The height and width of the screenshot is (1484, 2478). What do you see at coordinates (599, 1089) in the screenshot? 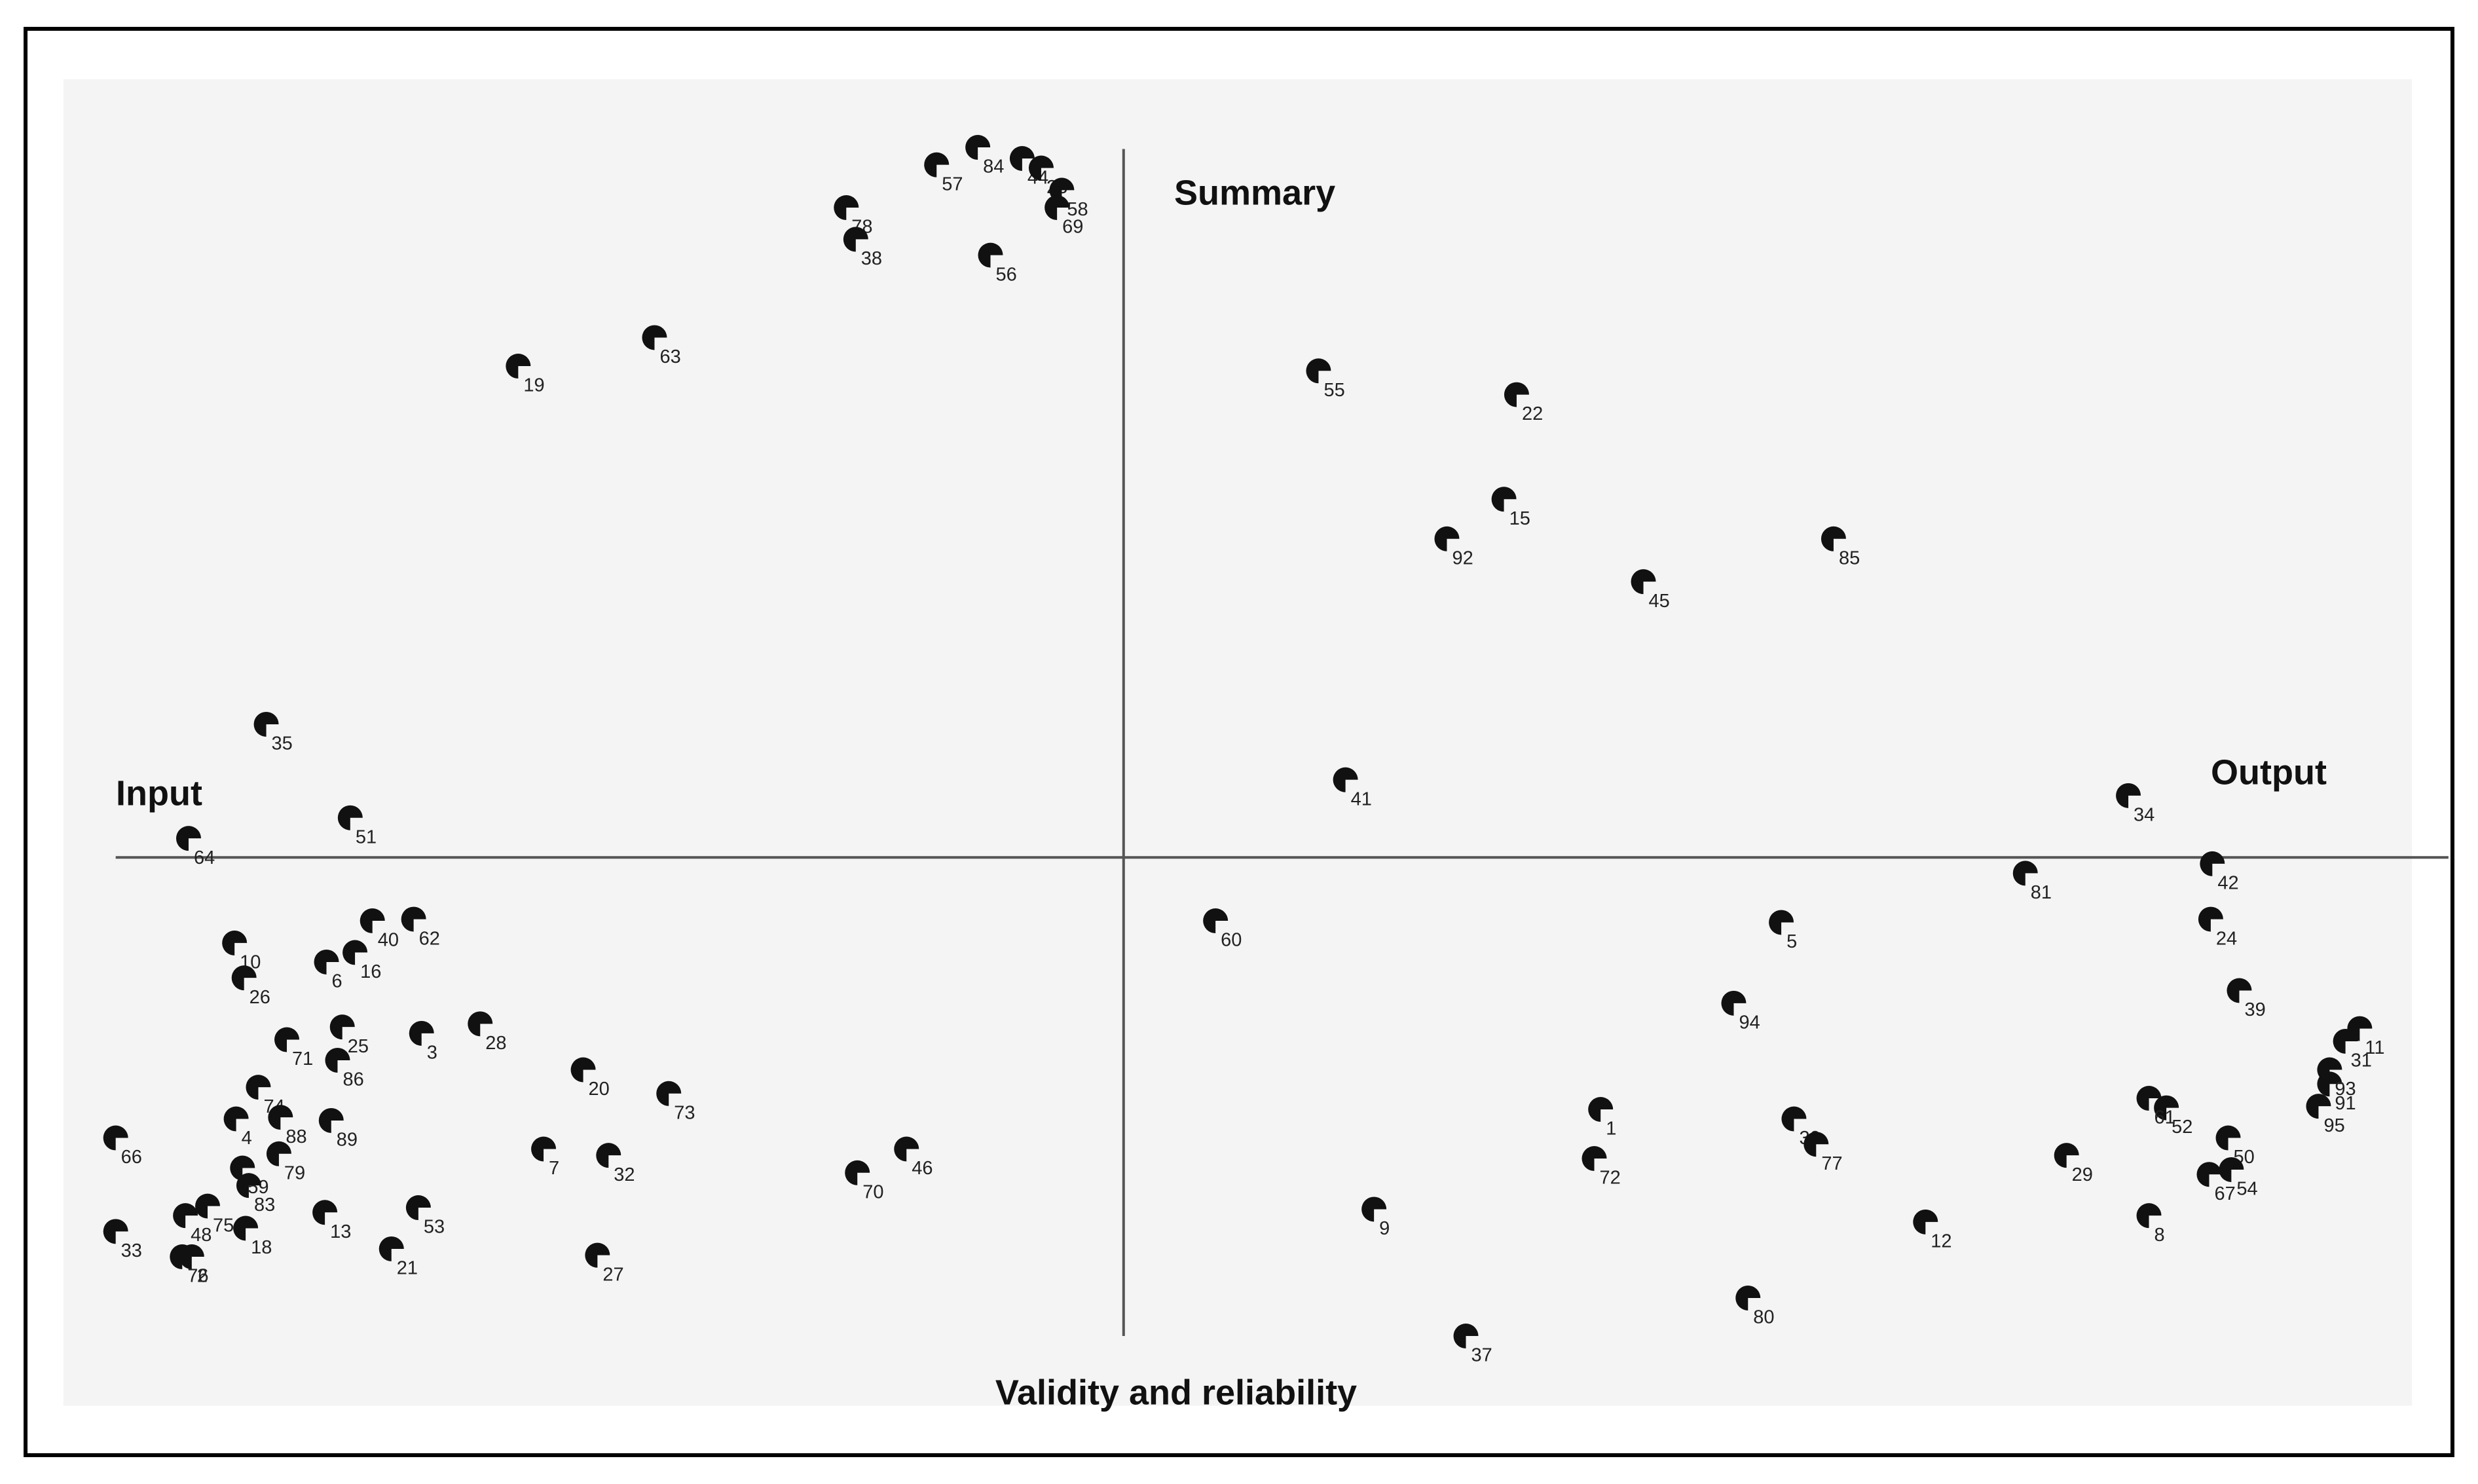
I see `point-label: 20` at bounding box center [599, 1089].